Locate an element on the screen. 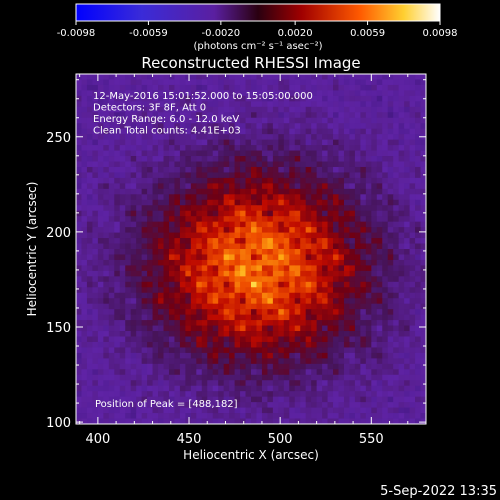 This screenshot has width=500, height=500. colorbar-ticks: -0.0098 -0.0059 -0.0020 0.0020 0.0059 0.0098 is located at coordinates (257, 30).